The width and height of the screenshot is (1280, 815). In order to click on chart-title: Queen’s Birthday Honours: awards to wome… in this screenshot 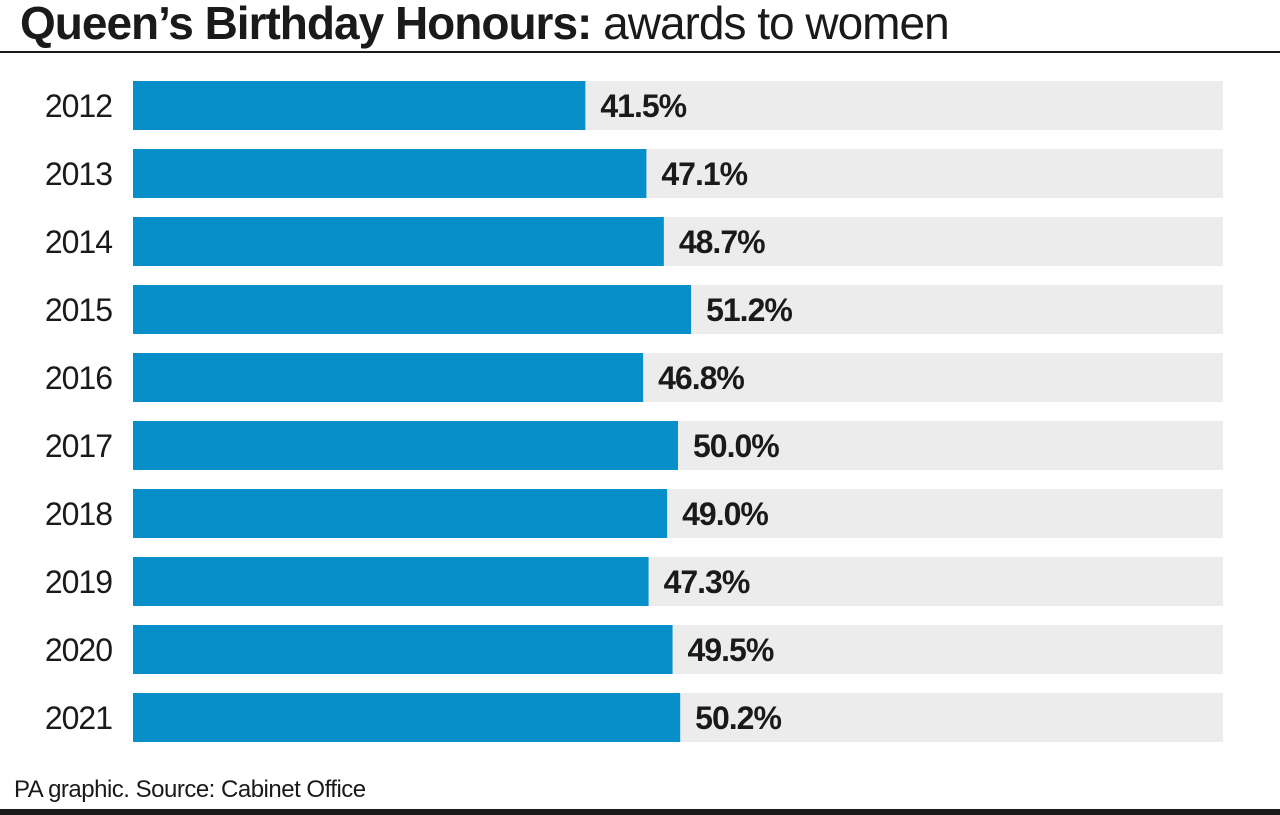, I will do `click(485, 25)`.